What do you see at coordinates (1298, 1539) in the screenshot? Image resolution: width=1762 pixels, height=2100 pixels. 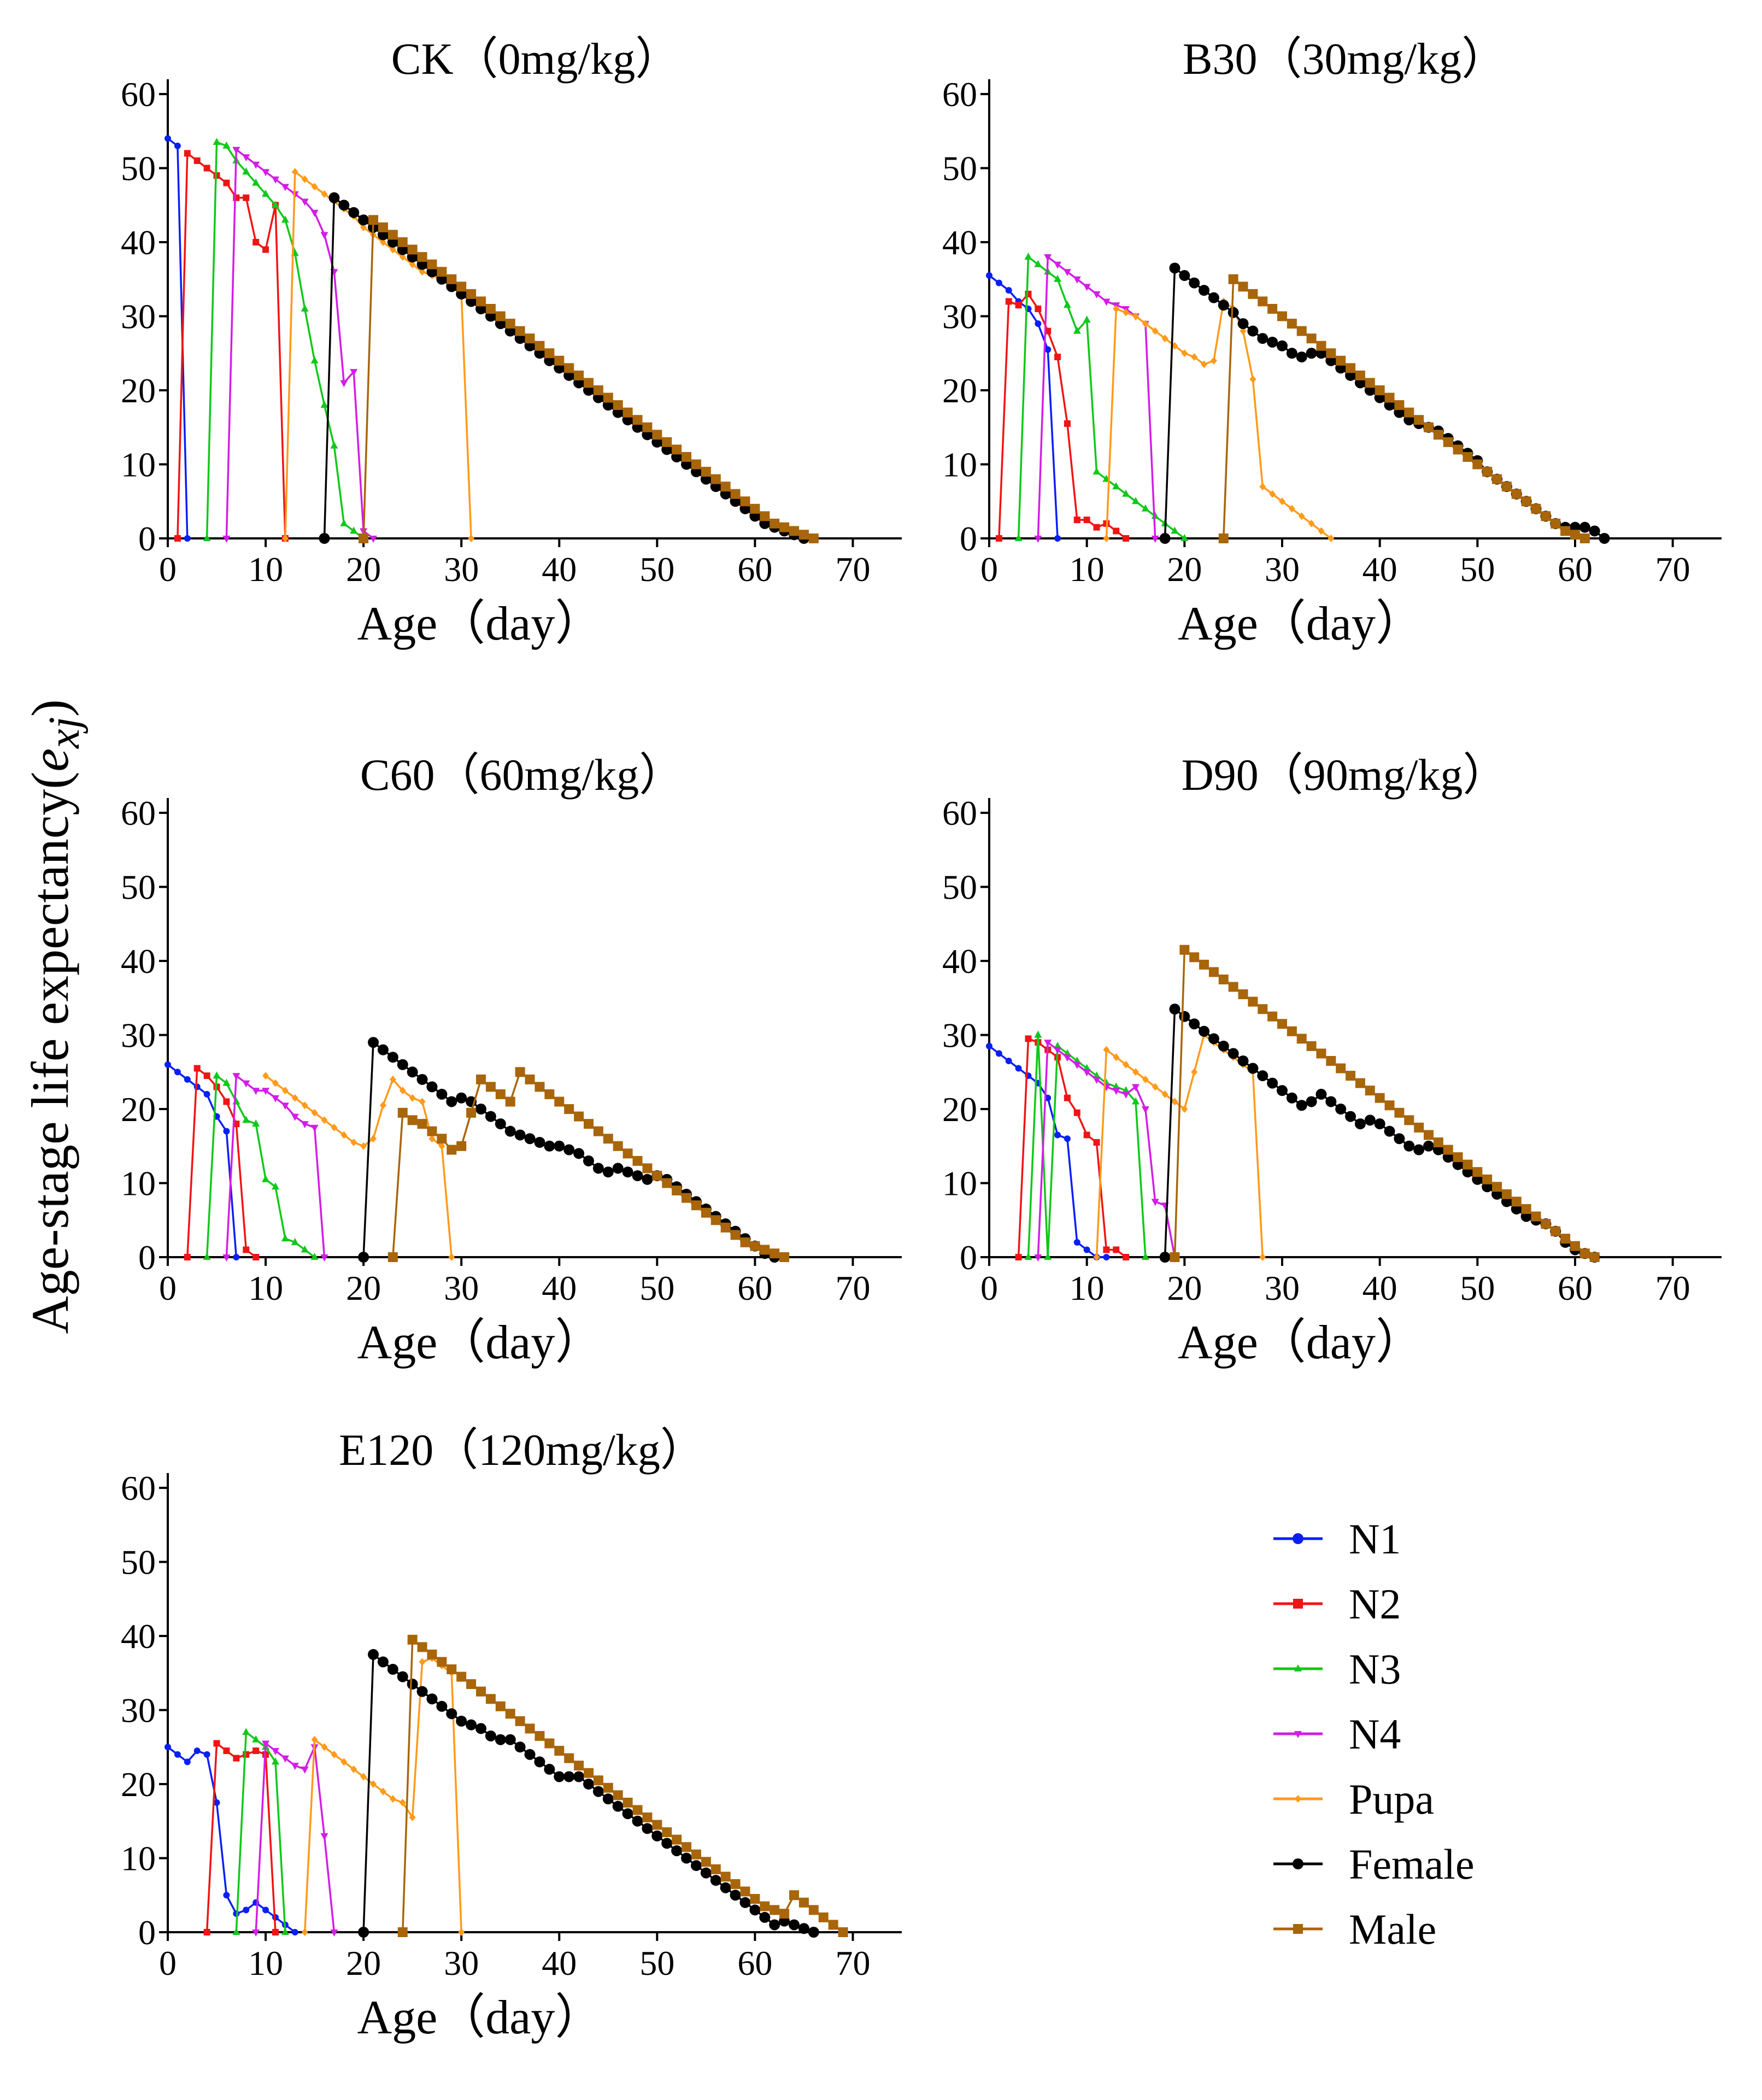 I see `legend-marker-n1` at bounding box center [1298, 1539].